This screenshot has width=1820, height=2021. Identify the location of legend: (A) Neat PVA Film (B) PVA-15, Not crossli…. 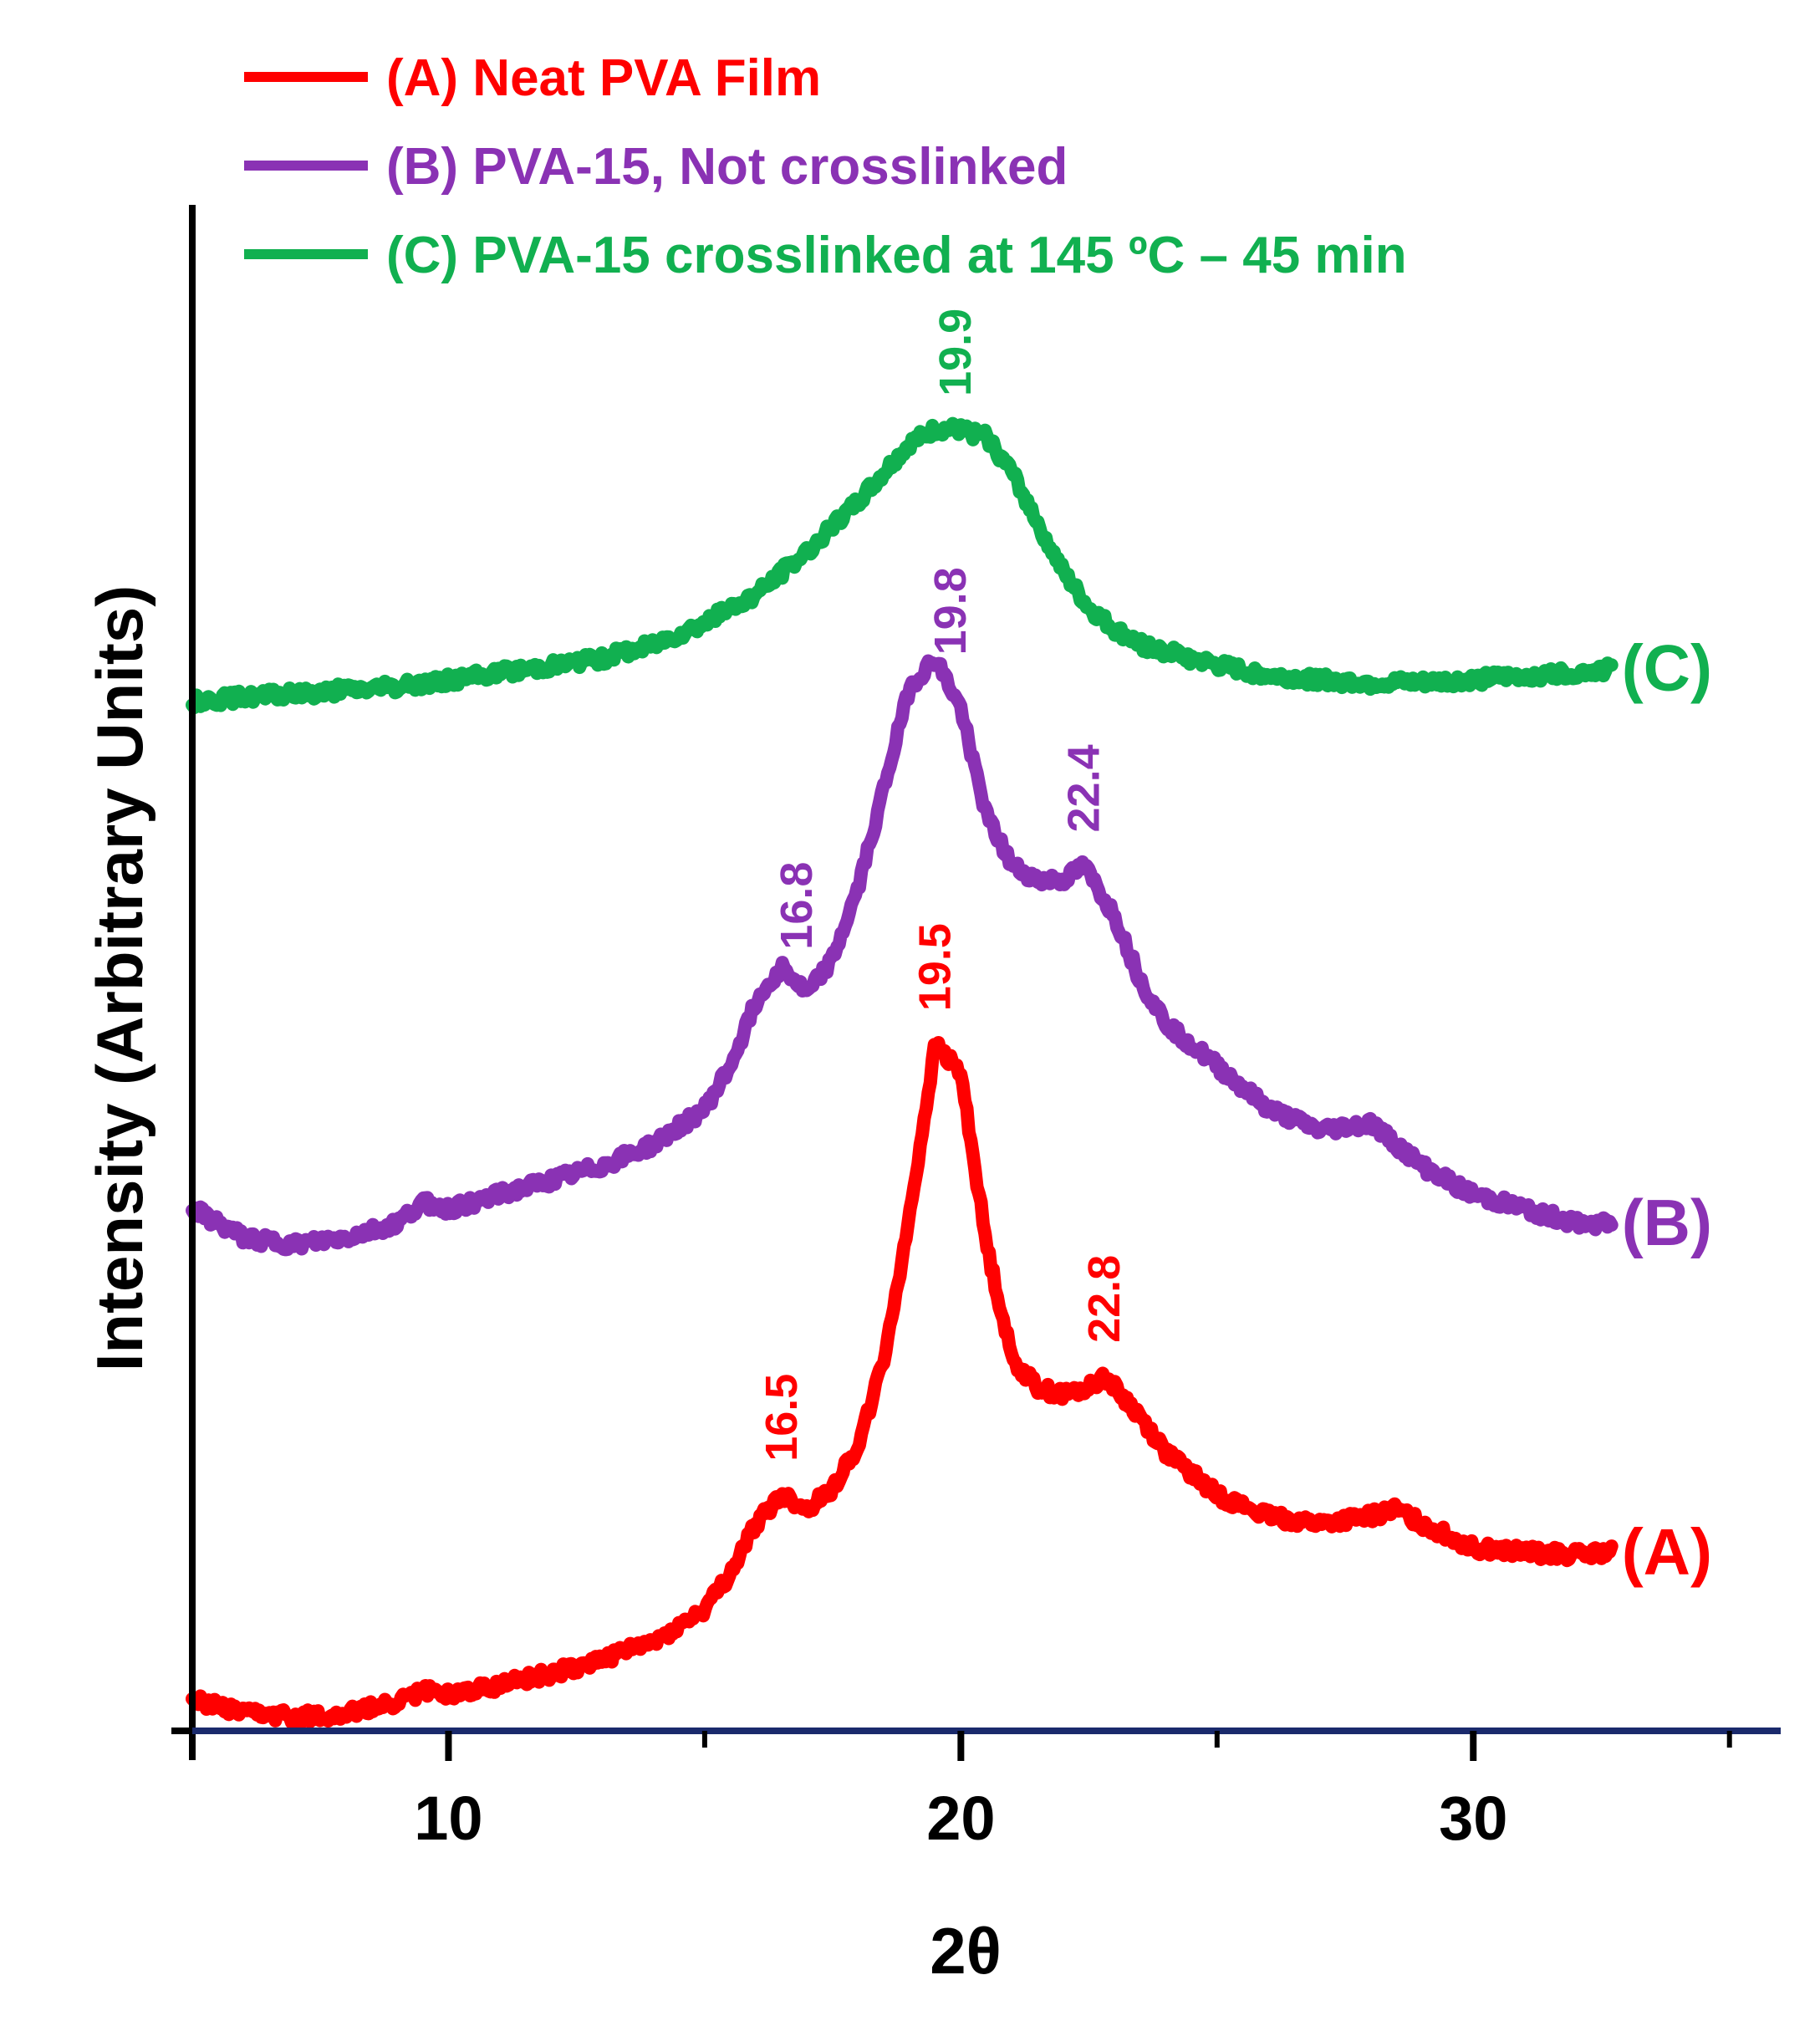
(825, 166).